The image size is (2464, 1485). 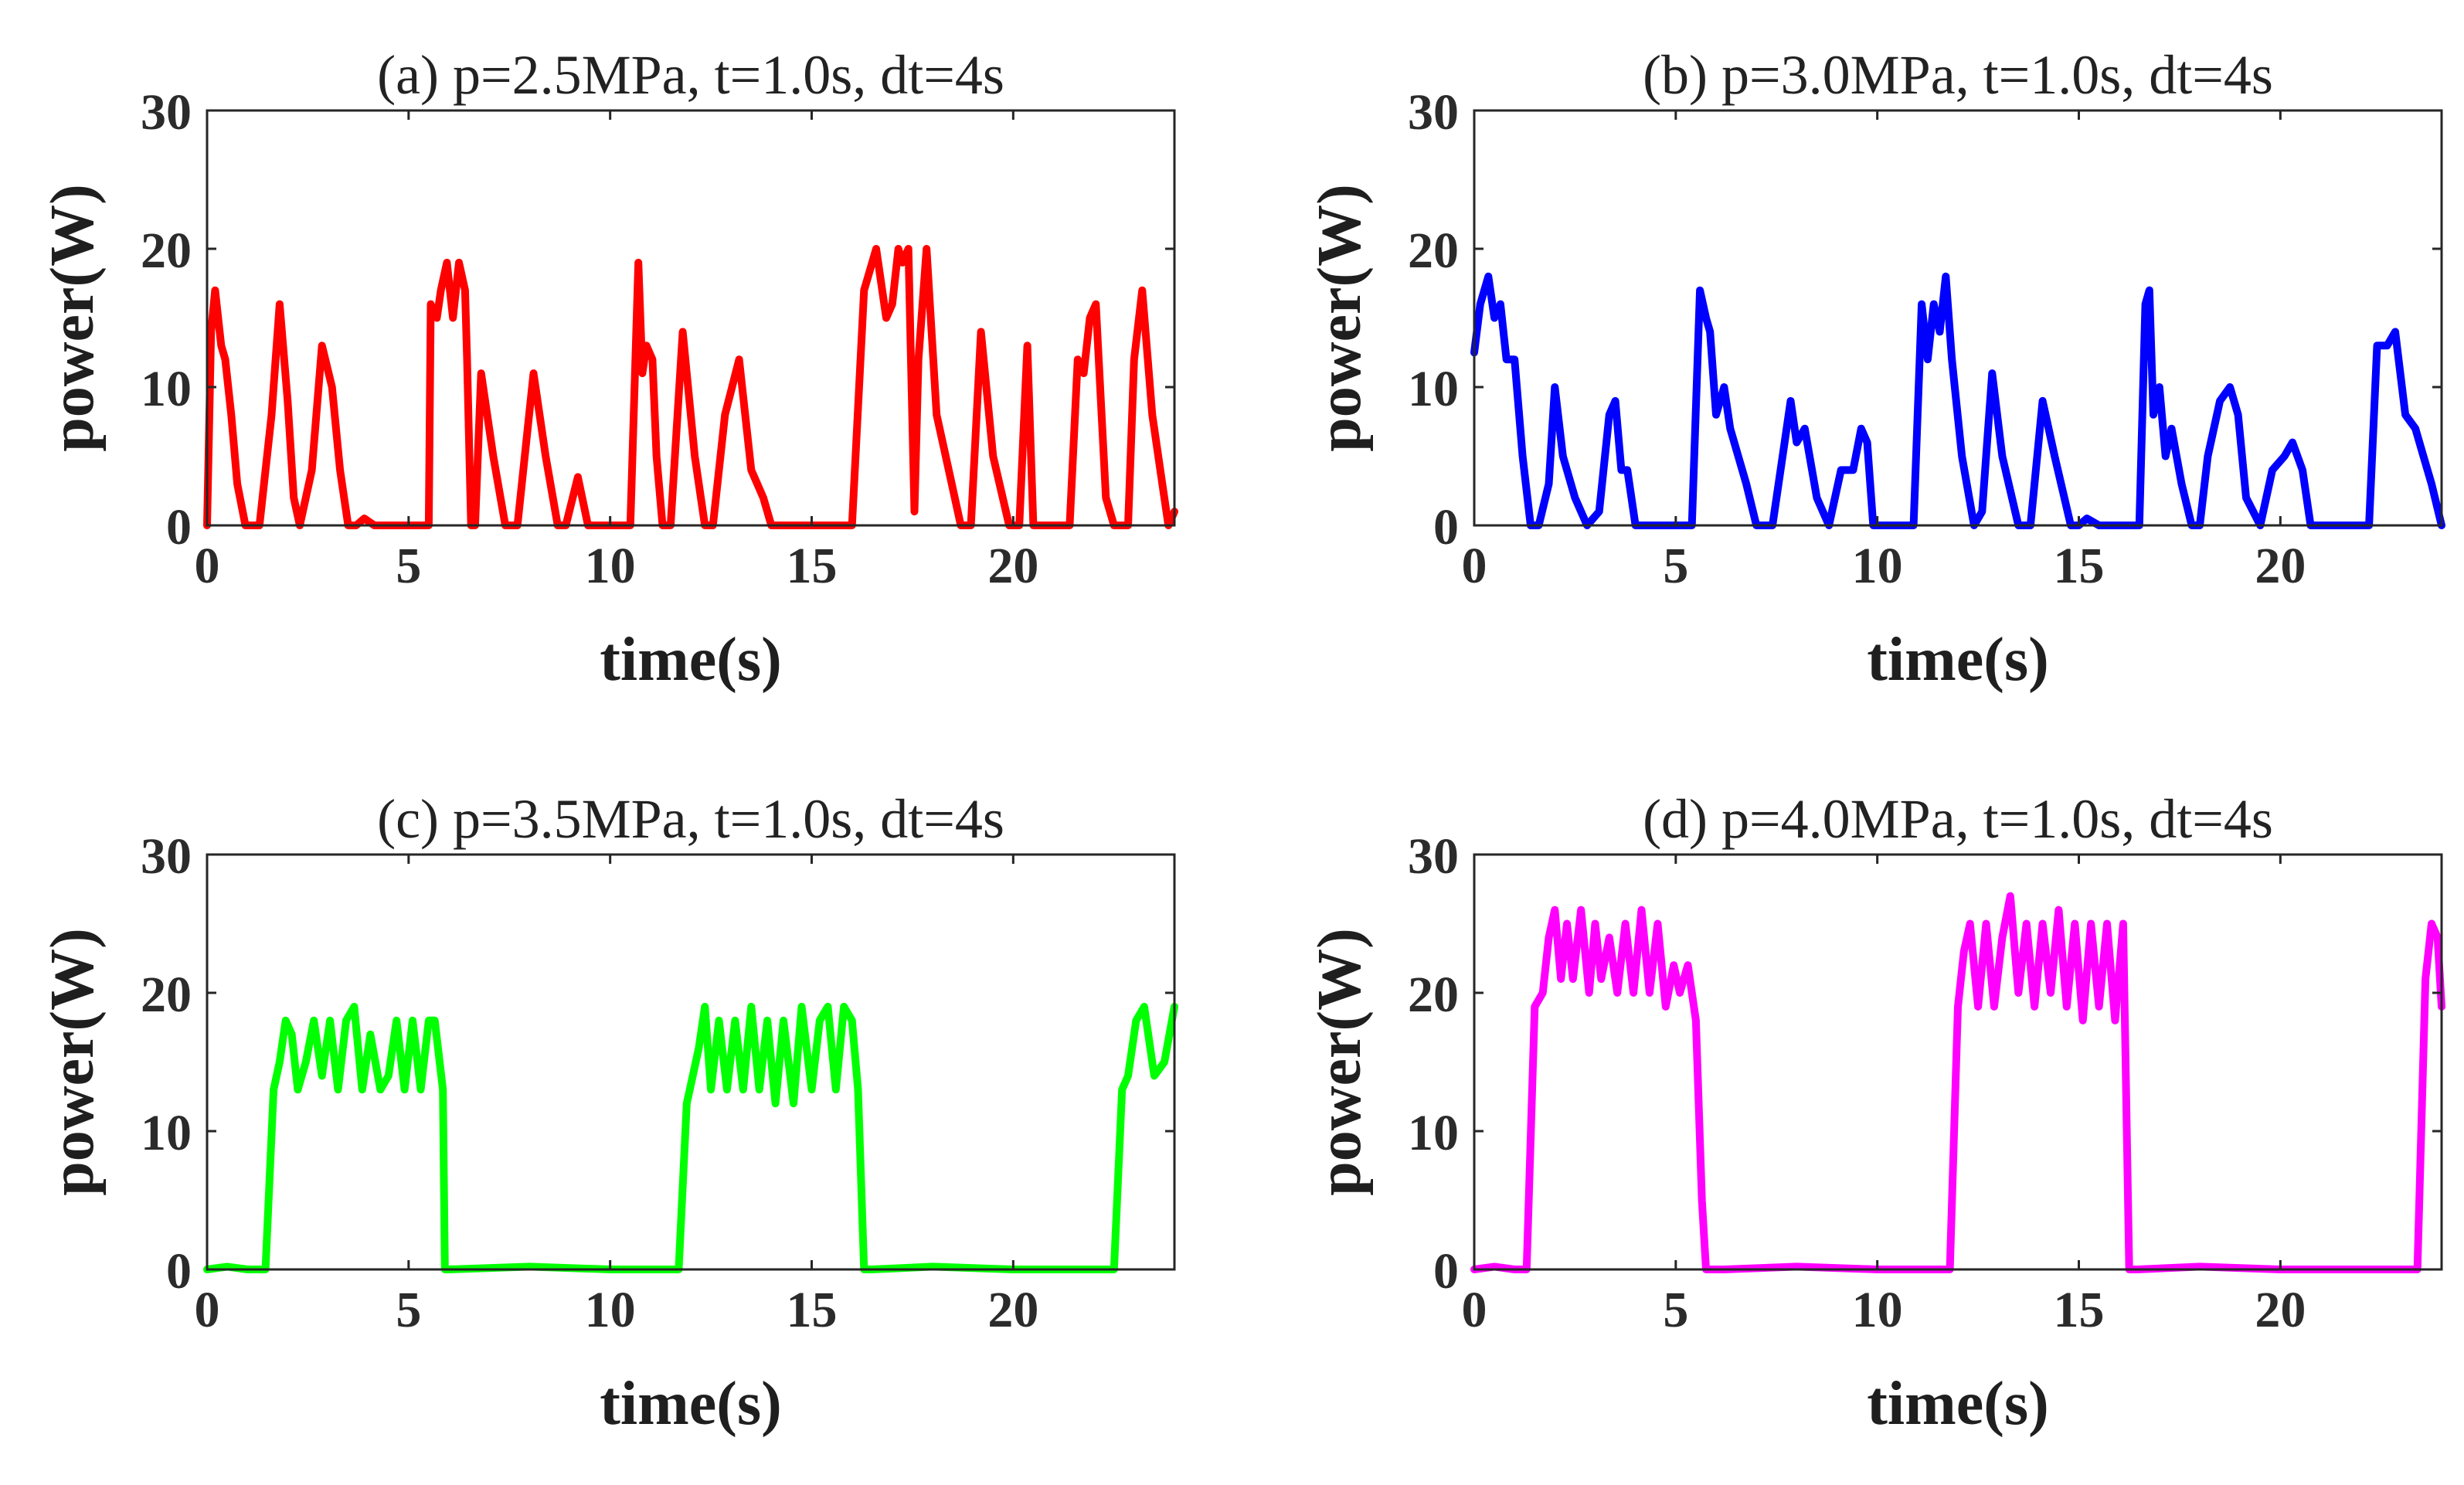 I want to click on chart-title: (c) p=3.5MPa, t=1.0s, dt=4s, so click(x=690, y=819).